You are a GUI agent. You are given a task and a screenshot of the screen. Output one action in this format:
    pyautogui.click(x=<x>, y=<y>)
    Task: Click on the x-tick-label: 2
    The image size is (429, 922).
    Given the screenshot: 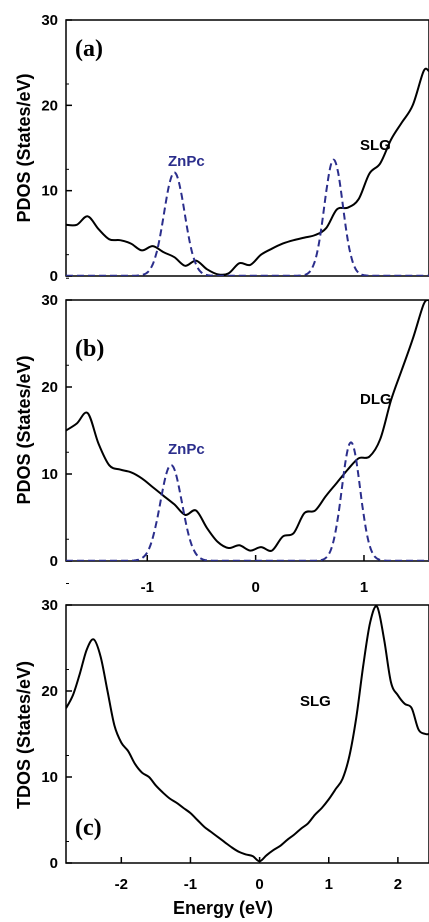 What is the action you would take?
    pyautogui.click(x=398, y=884)
    